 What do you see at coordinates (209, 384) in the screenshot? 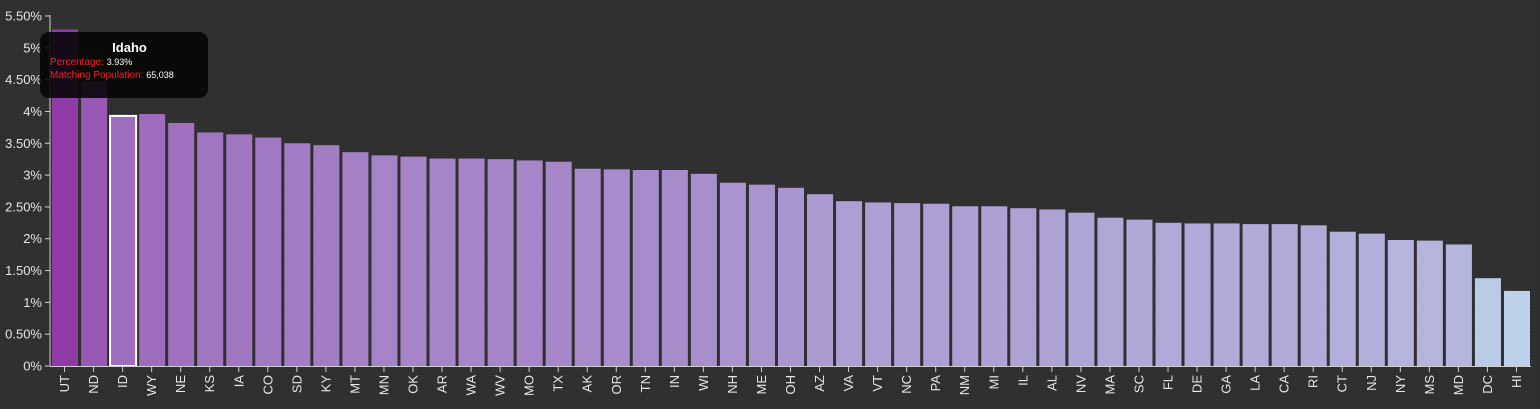
I see `x-tick-label-ks: KS` at bounding box center [209, 384].